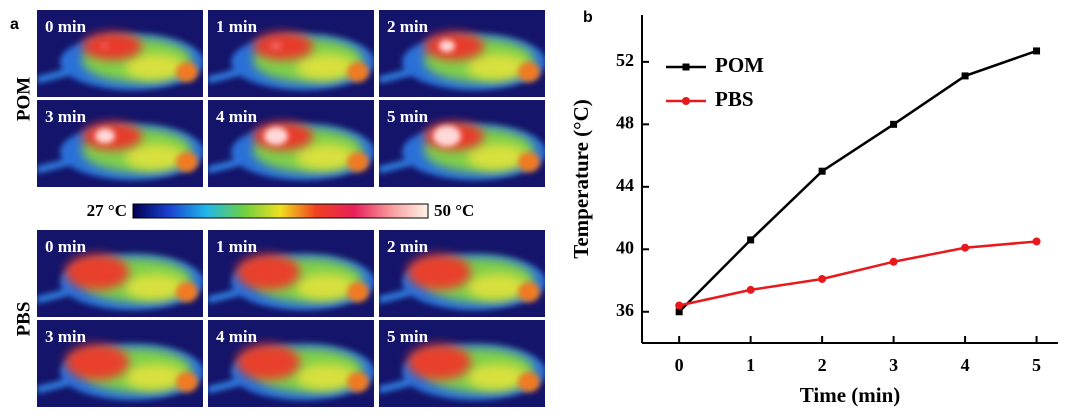 The image size is (1073, 416). I want to click on x-tick-label: 0, so click(679, 365).